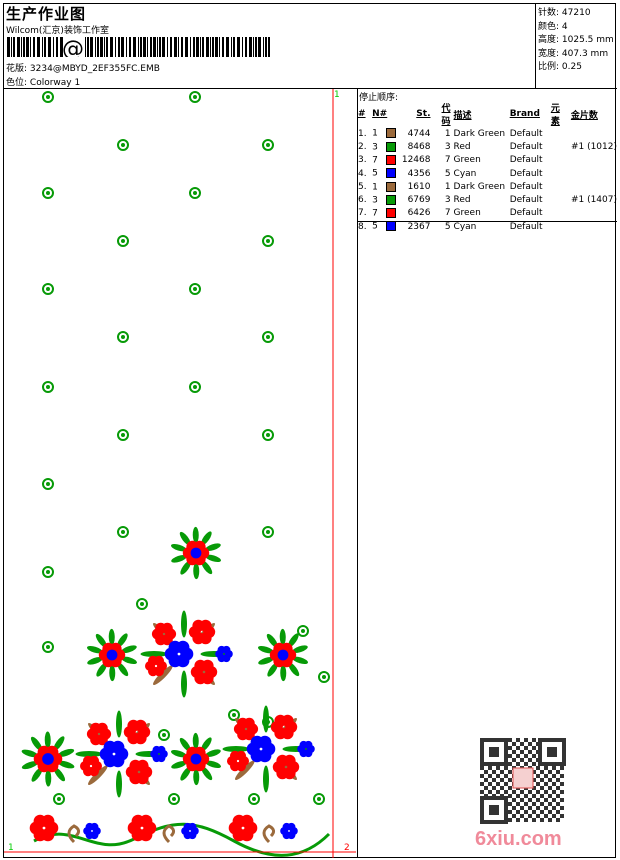 Image resolution: width=620 pixels, height=860 pixels. I want to click on color-description: Dark Green, so click(479, 186).